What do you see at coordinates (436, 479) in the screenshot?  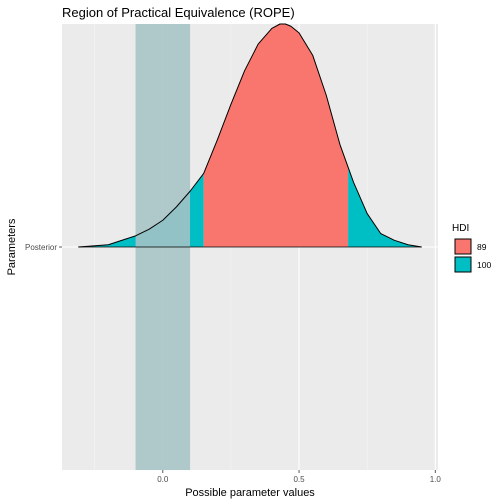 I see `x-tick-label: 1.0` at bounding box center [436, 479].